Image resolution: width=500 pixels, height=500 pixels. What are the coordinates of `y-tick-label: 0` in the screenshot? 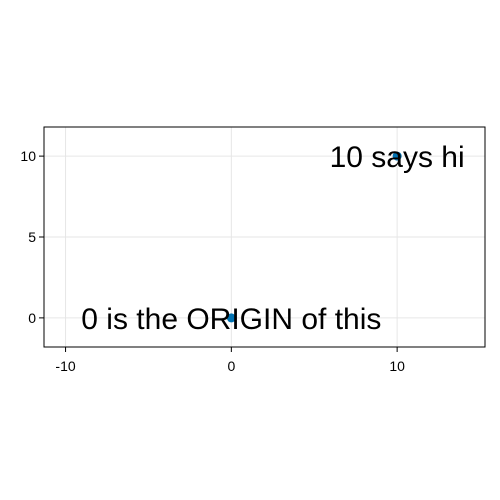 It's located at (32, 318).